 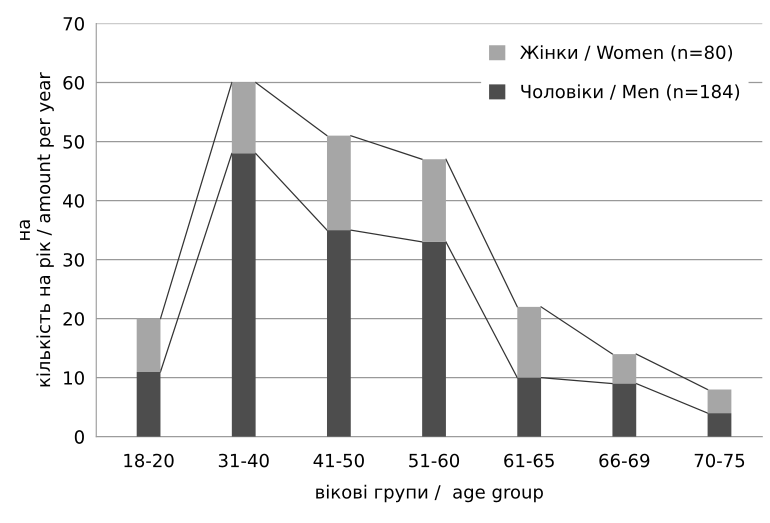 I want to click on x-tick-label: 51-60, so click(x=434, y=461).